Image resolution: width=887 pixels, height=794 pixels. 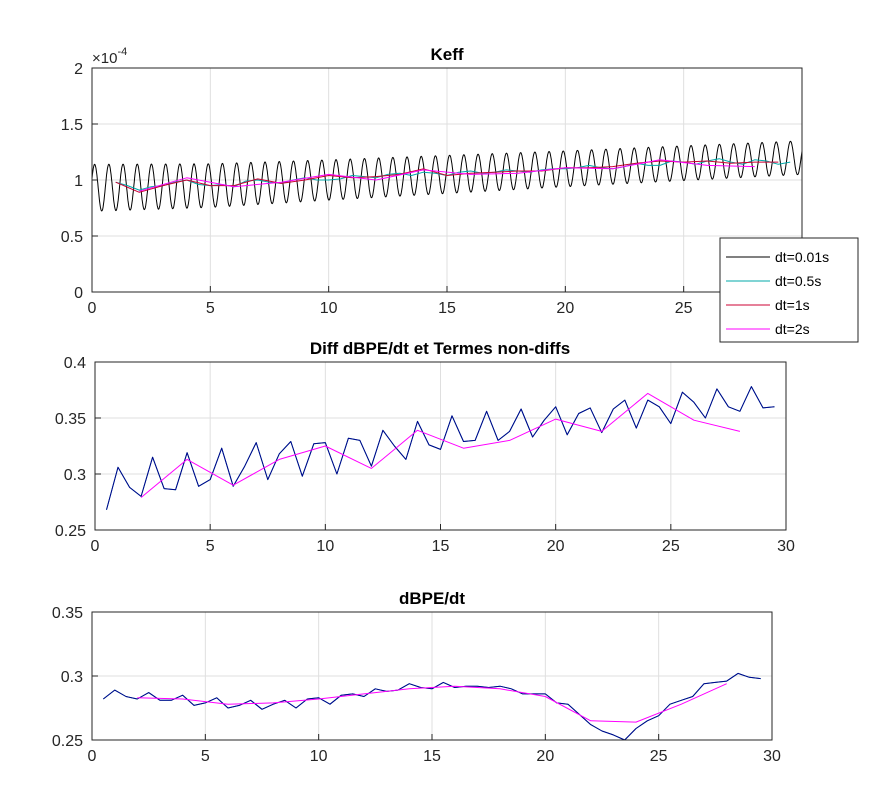 I want to click on dbpe-series-dt-2s, so click(x=432, y=703).